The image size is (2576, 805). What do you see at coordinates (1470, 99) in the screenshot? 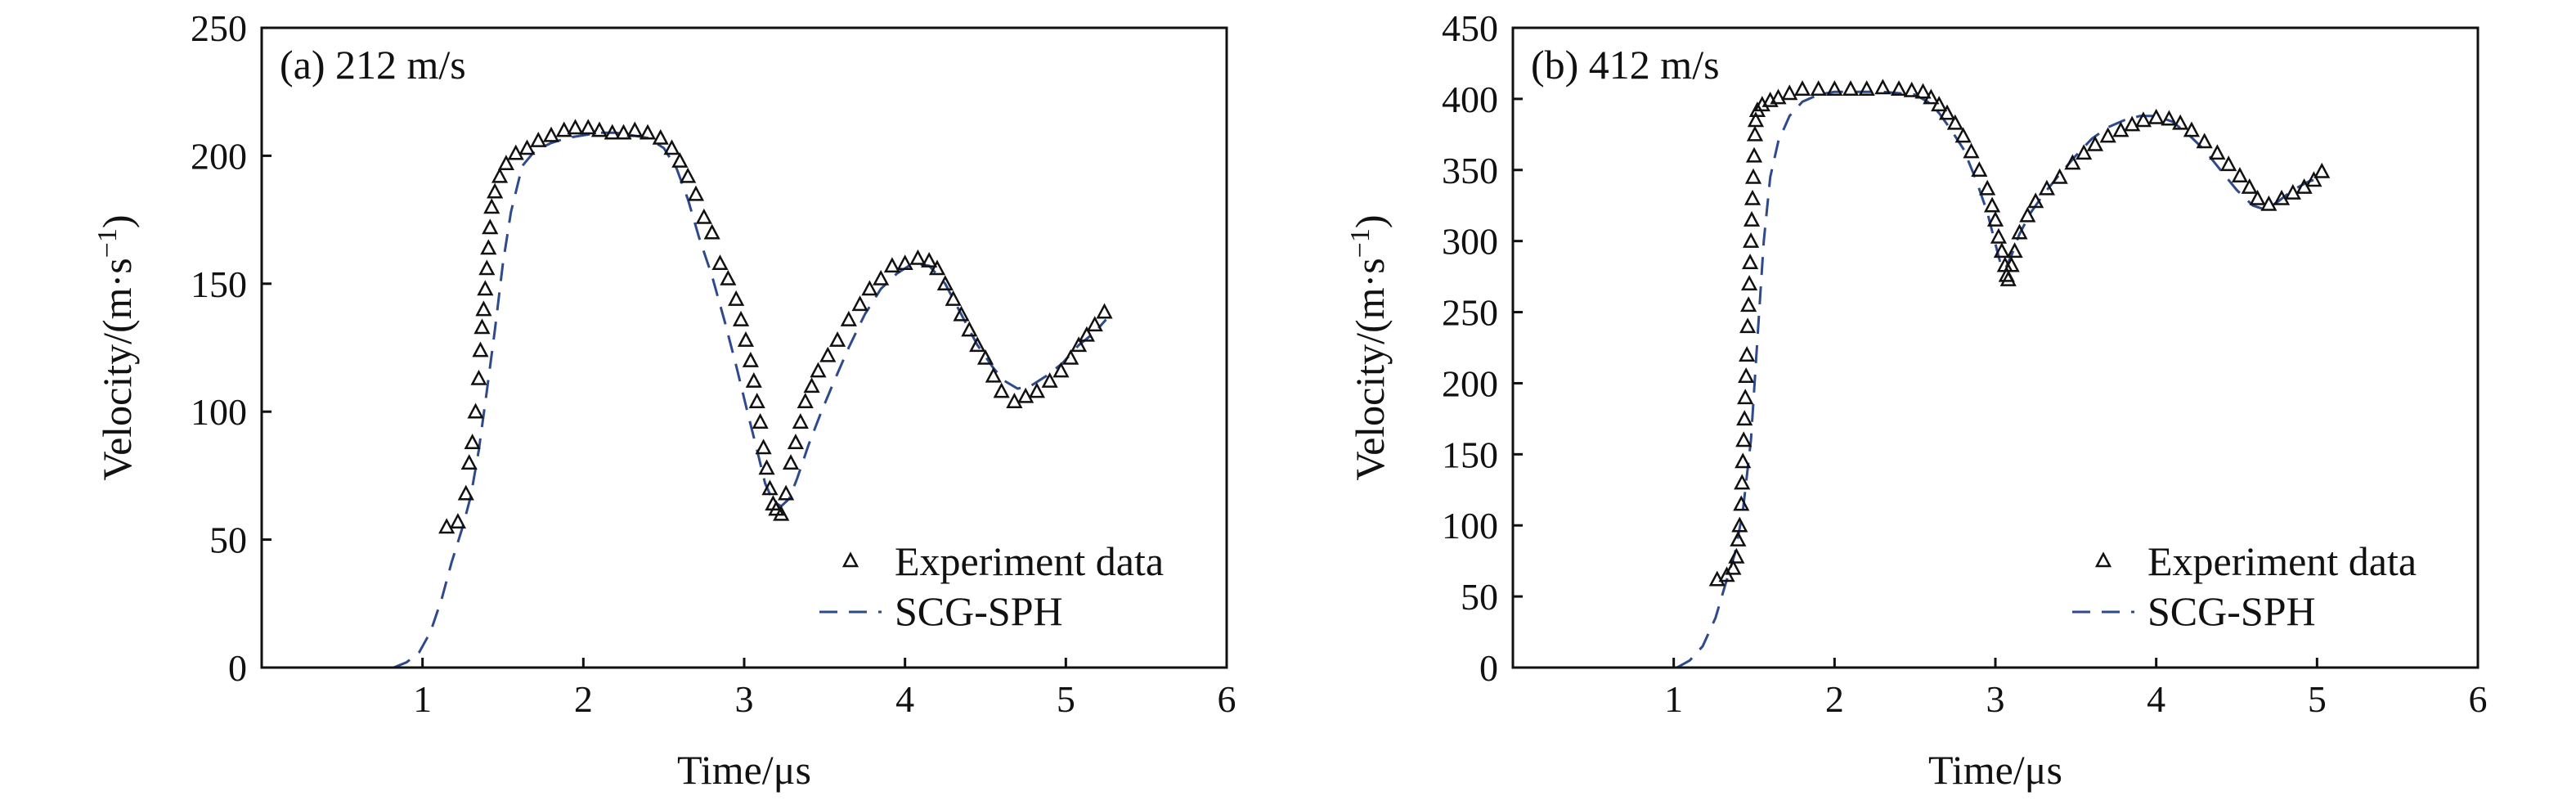
I see `y-tick-label-b-400: 400` at bounding box center [1470, 99].